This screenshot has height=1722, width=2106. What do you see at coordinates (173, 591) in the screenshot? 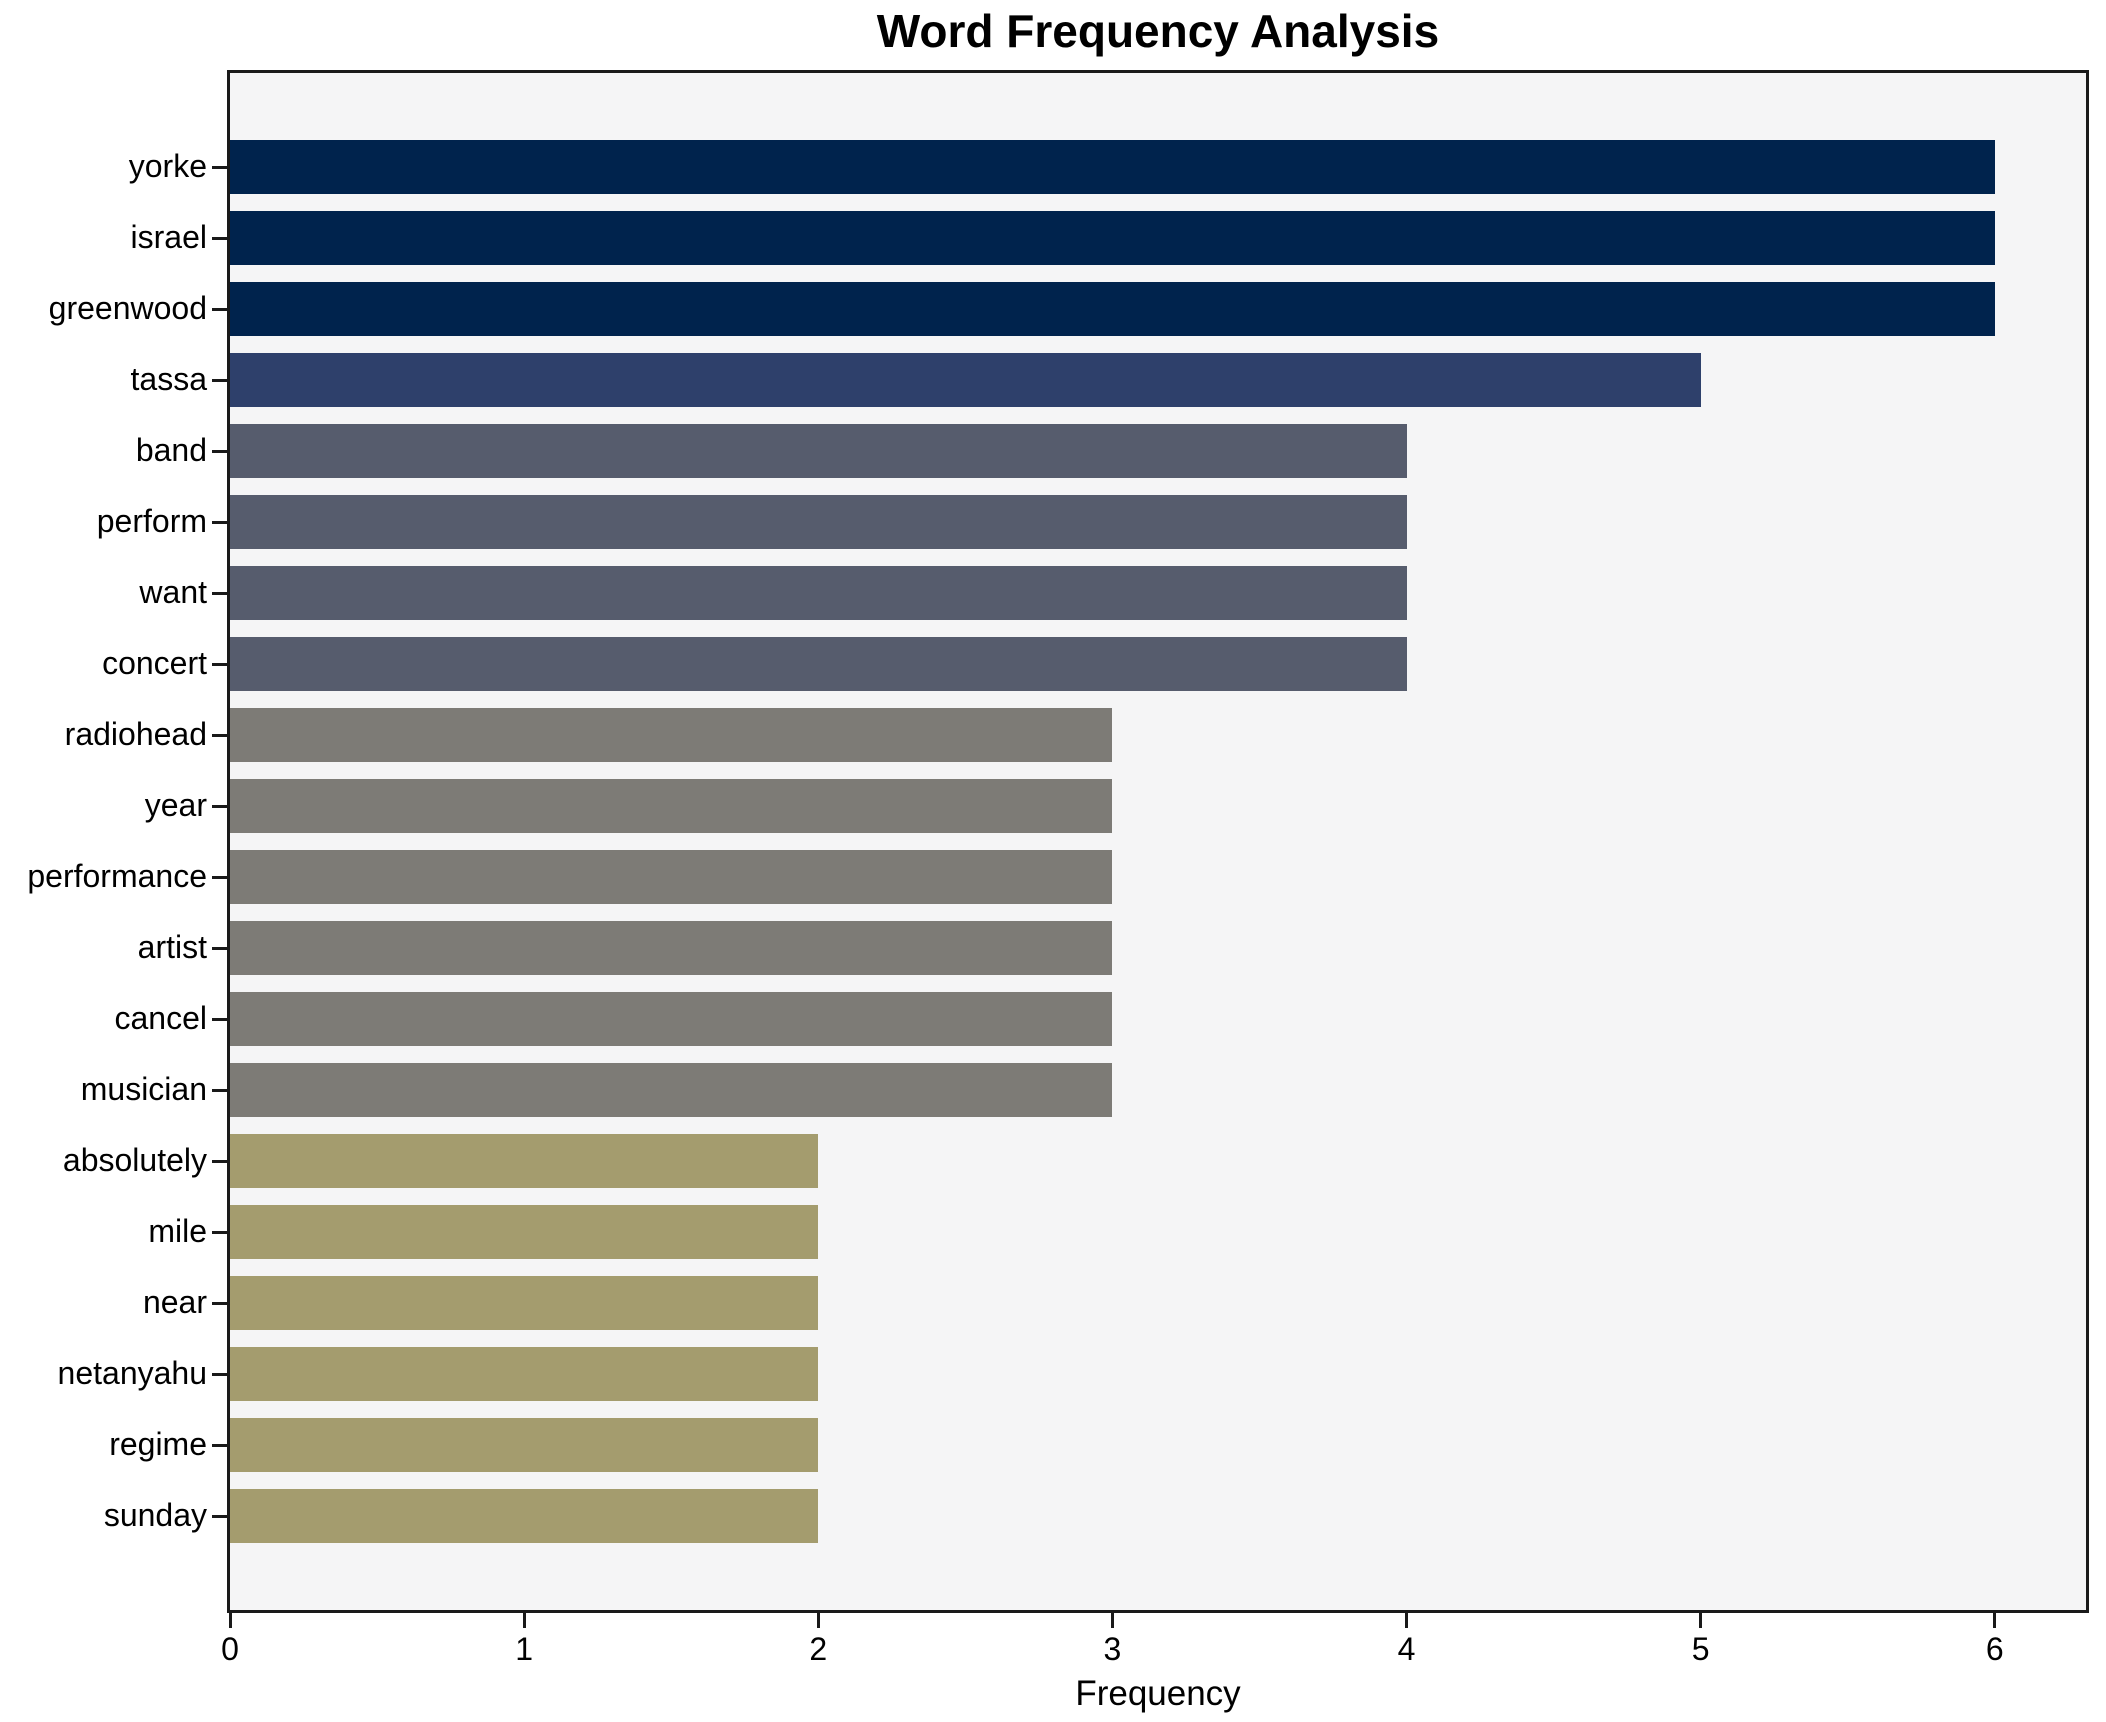
I see `y-tick-label: want` at bounding box center [173, 591].